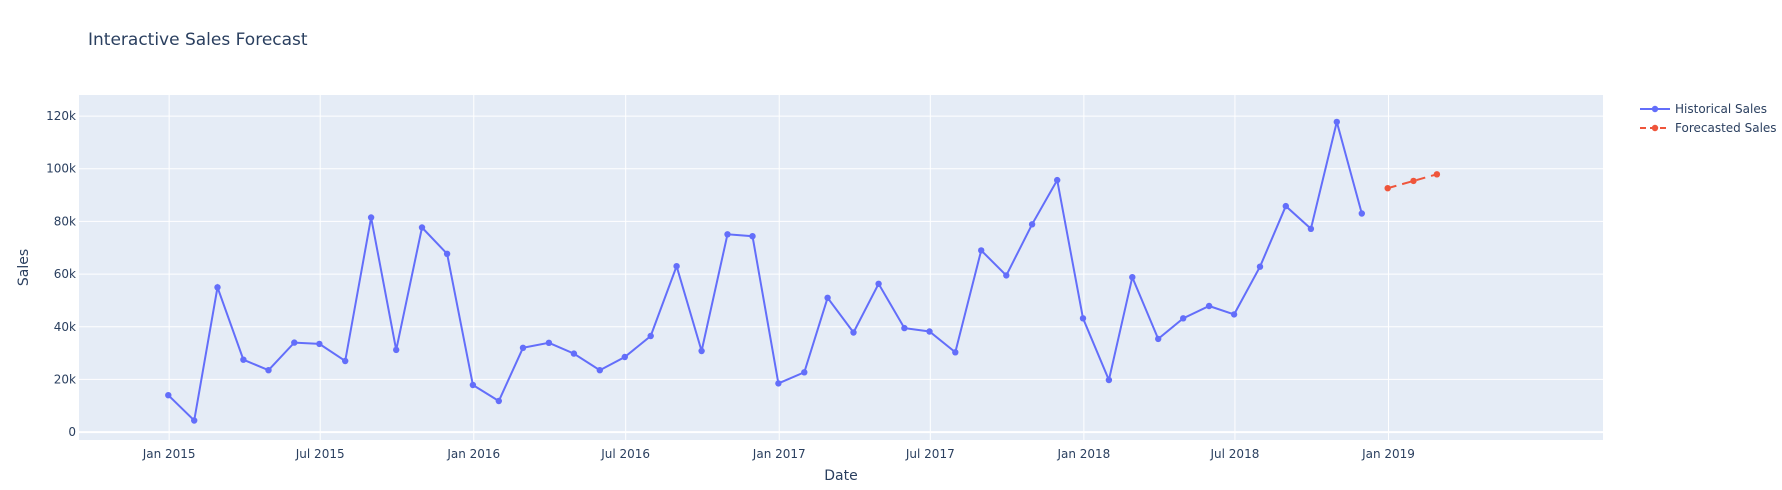 This screenshot has height=490, width=1782. I want to click on x-tick-label: Jul 2017, so click(930, 454).